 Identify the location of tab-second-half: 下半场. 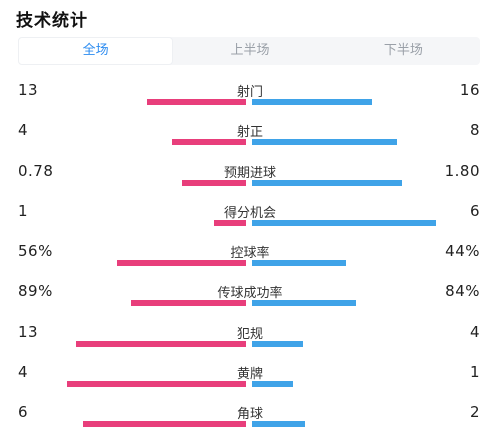
(403, 50).